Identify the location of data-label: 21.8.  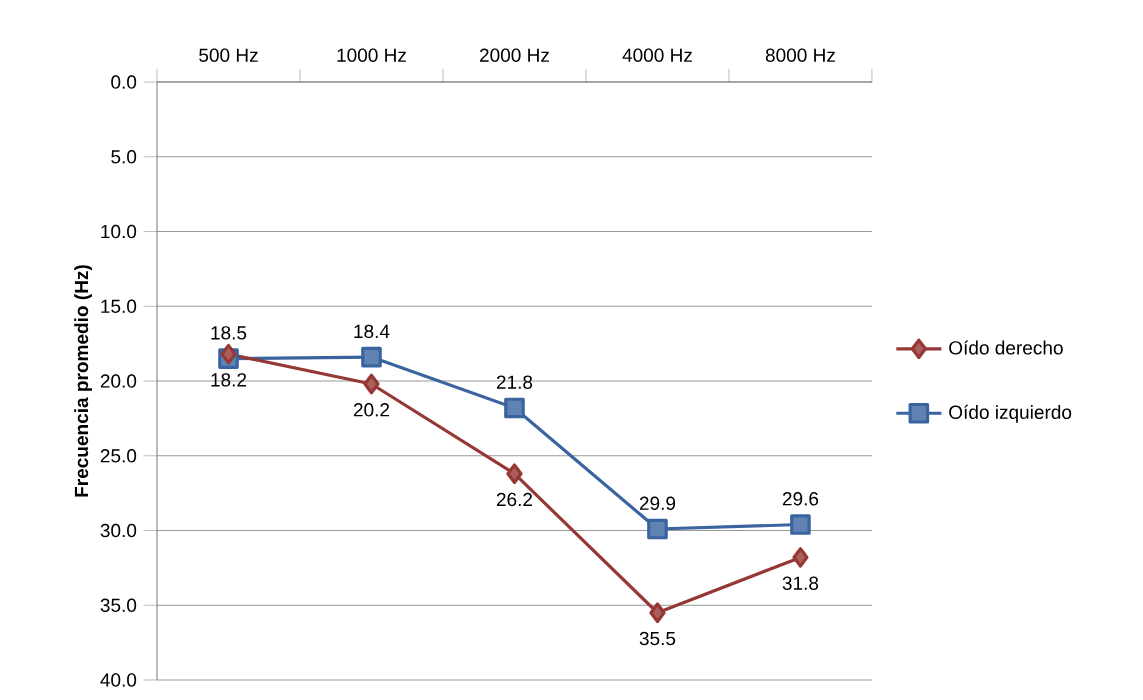
(514, 382).